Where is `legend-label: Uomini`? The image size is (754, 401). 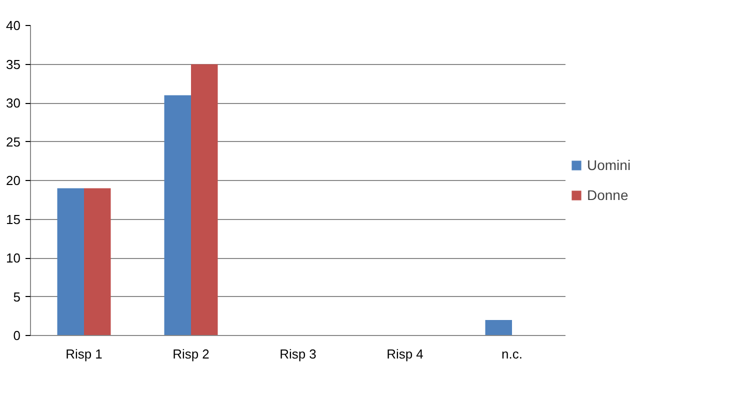
legend-label: Uomini is located at coordinates (609, 165).